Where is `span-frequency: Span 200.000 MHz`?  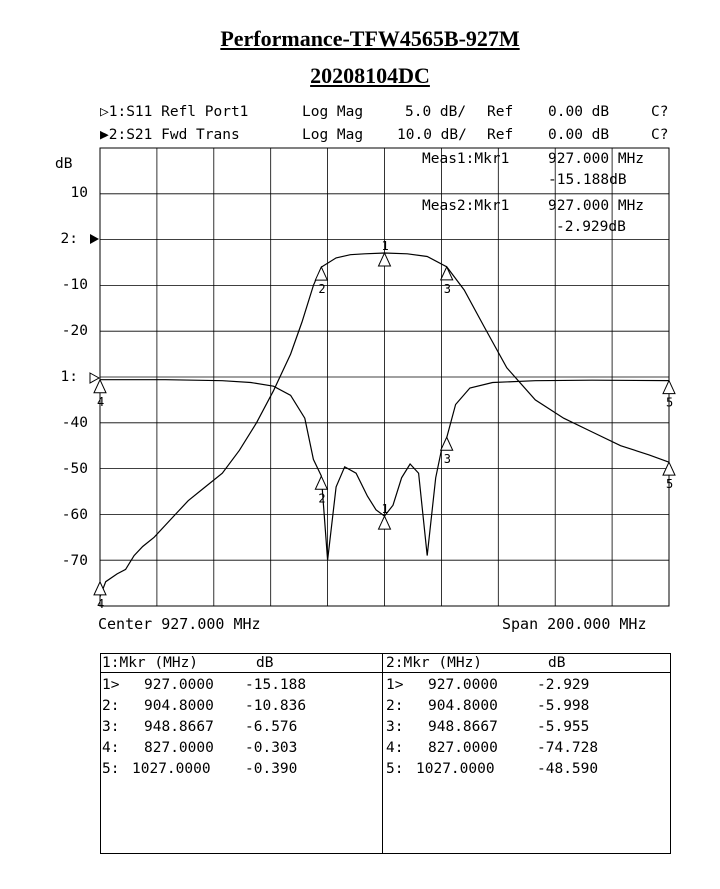 span-frequency: Span 200.000 MHz is located at coordinates (574, 624).